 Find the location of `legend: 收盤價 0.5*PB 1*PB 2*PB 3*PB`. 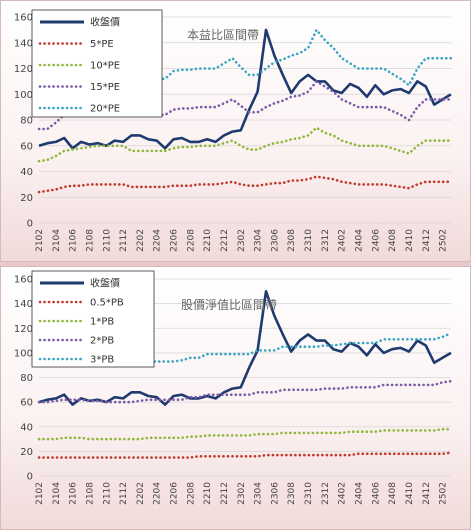

legend: 收盤價 0.5*PB 1*PB 2*PB 3*PB is located at coordinates (93, 319).